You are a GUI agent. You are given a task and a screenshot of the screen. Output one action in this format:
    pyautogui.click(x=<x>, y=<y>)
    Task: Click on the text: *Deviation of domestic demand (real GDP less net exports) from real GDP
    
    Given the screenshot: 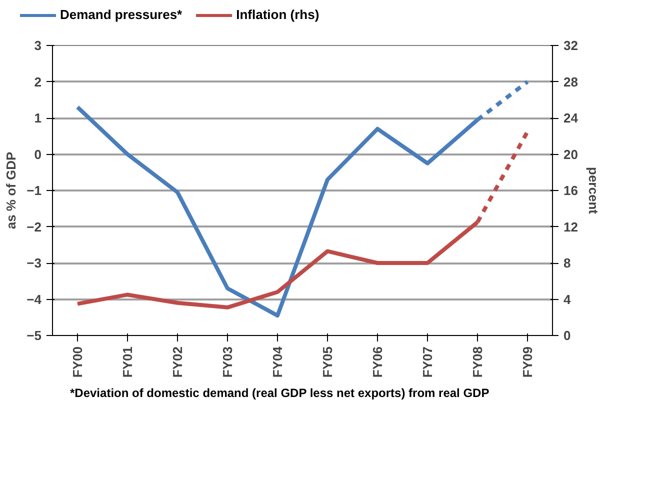 What is the action you would take?
    pyautogui.click(x=280, y=393)
    